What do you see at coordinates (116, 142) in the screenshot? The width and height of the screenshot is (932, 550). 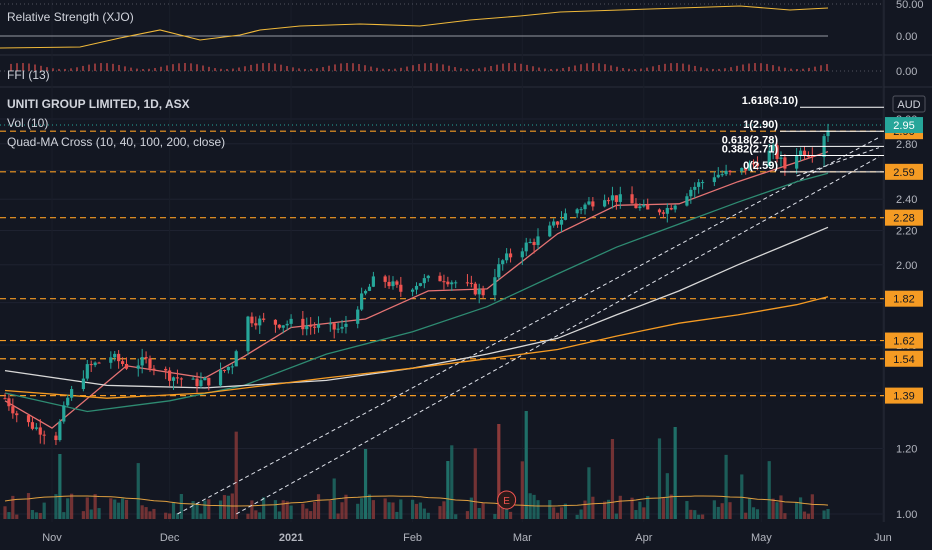 I see `ma-cross-label: Quad-MA Cross (10, 40, 100, 200, close)` at bounding box center [116, 142].